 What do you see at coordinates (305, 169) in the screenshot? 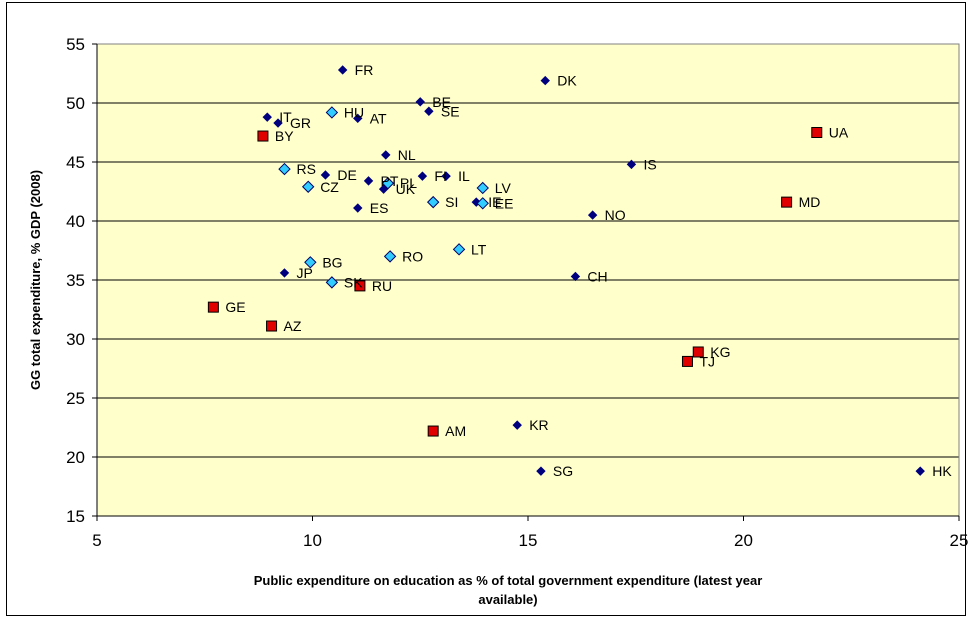
I see `point-label-rs: RS` at bounding box center [305, 169].